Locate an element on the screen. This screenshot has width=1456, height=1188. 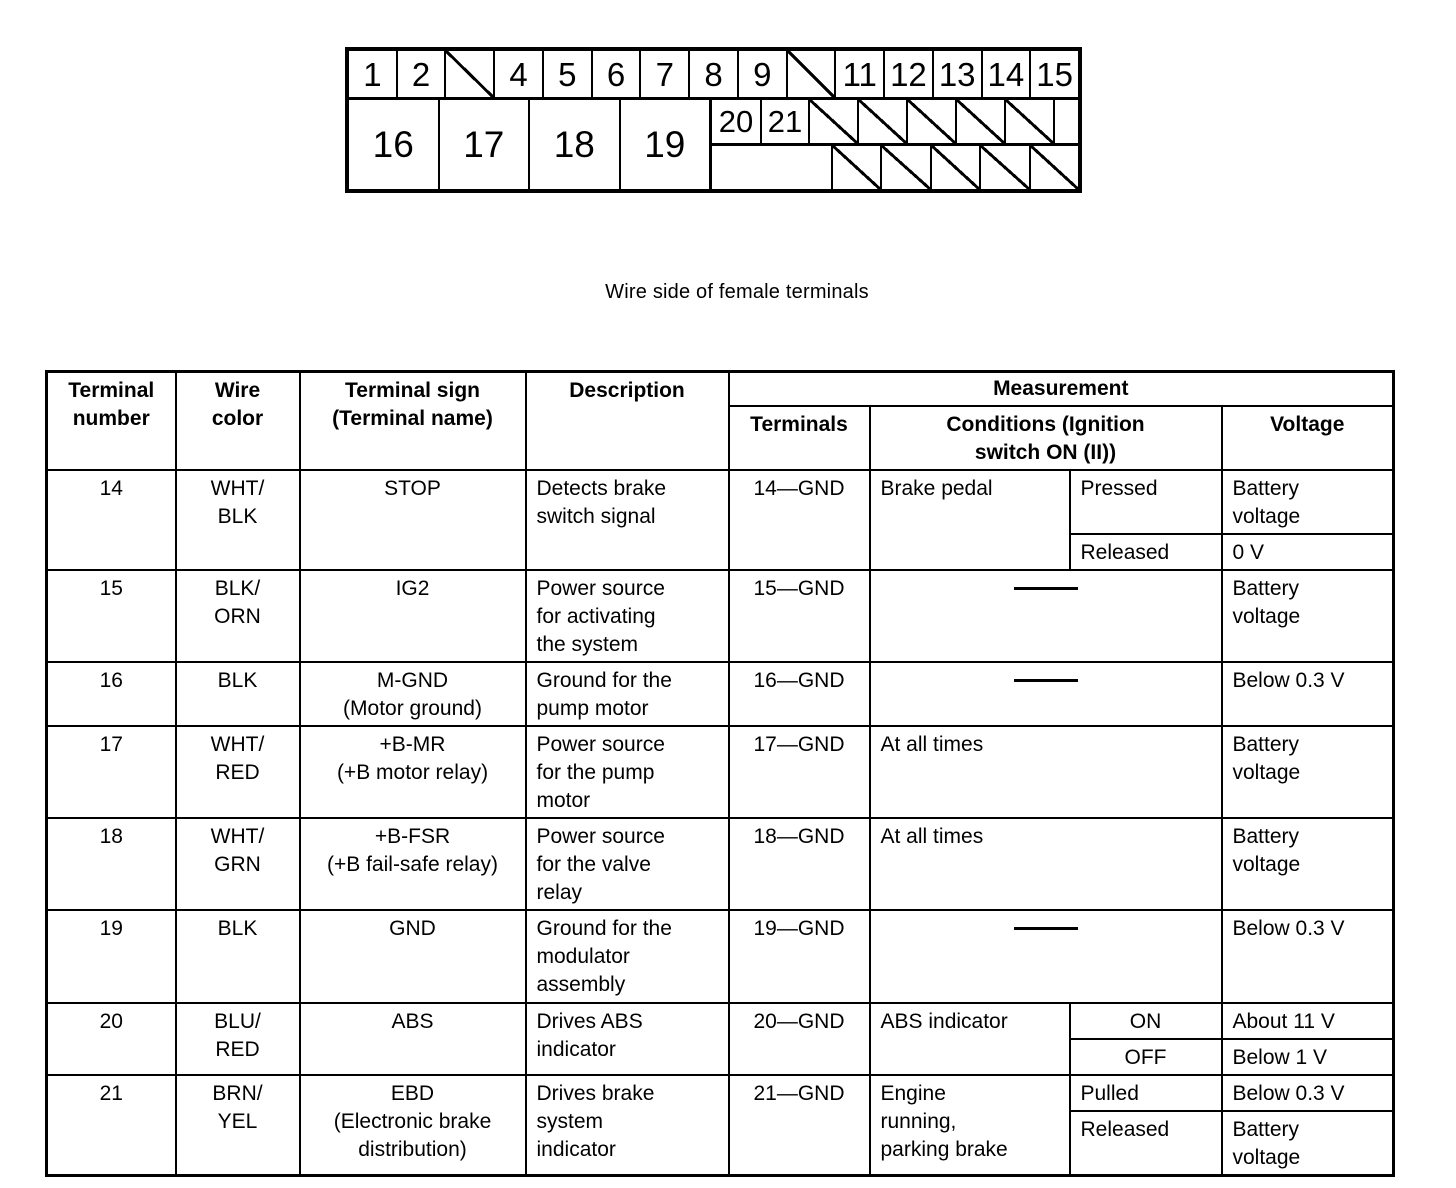
terminal-number-cell: 19 is located at coordinates (111, 956).